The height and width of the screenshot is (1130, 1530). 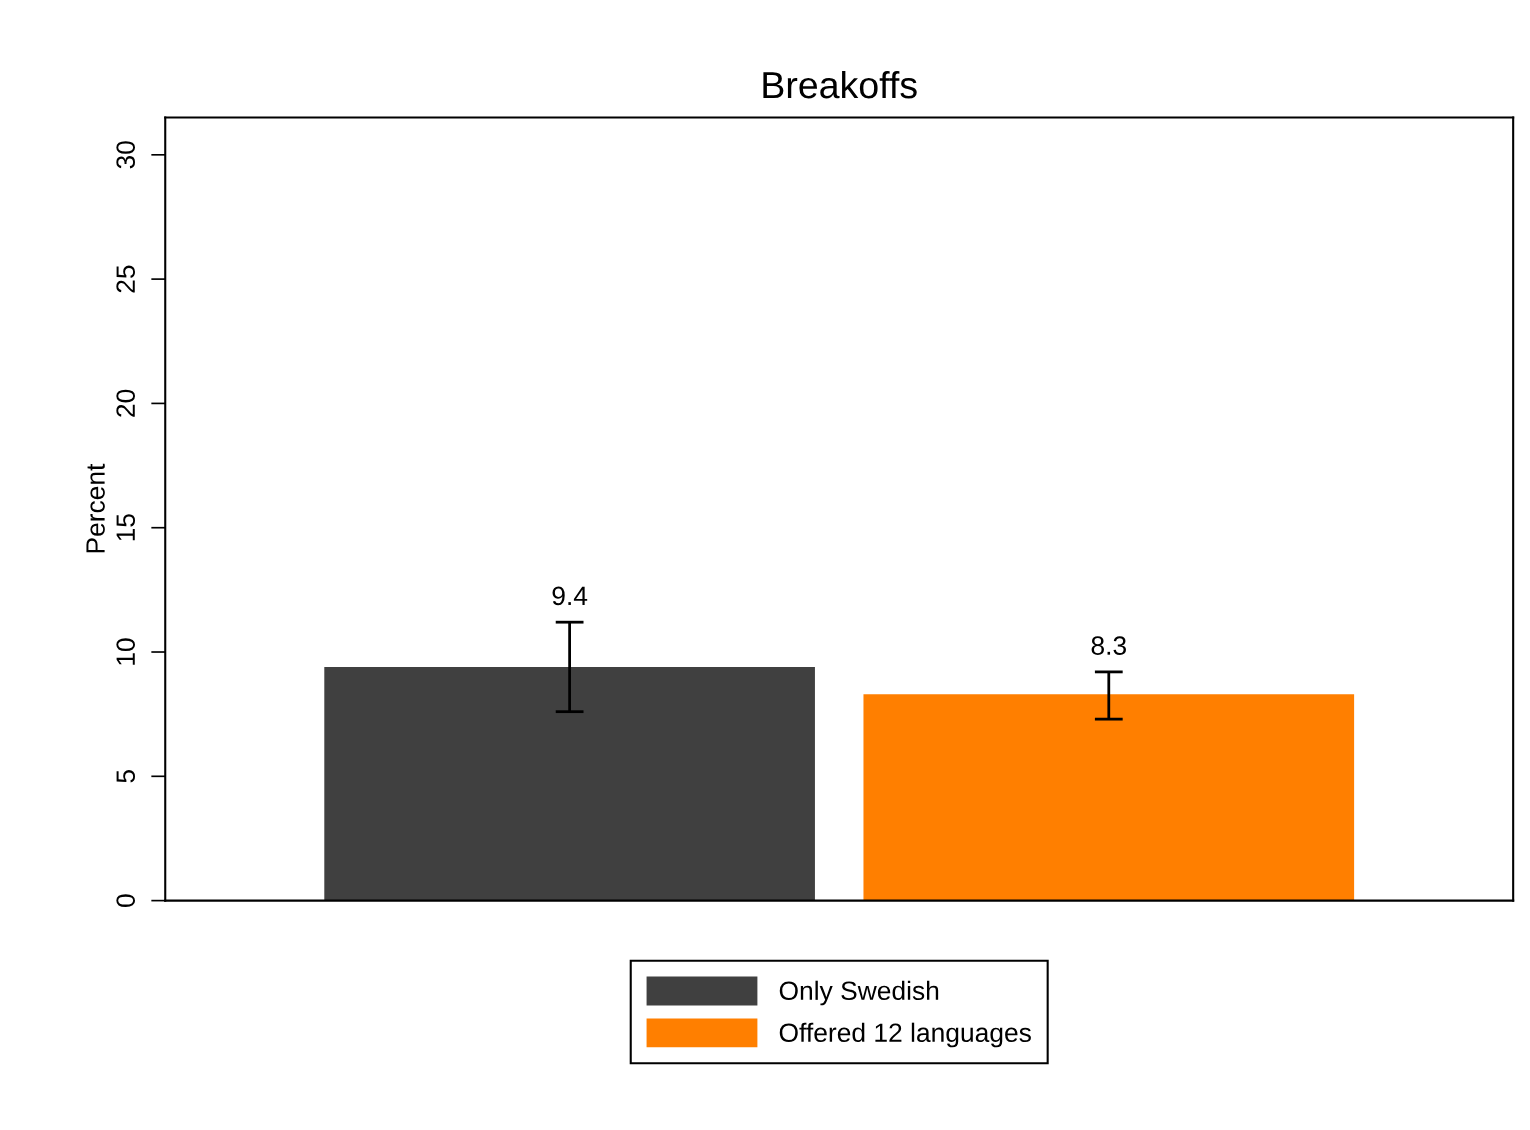 I want to click on y-tick-label: 15, so click(x=126, y=527).